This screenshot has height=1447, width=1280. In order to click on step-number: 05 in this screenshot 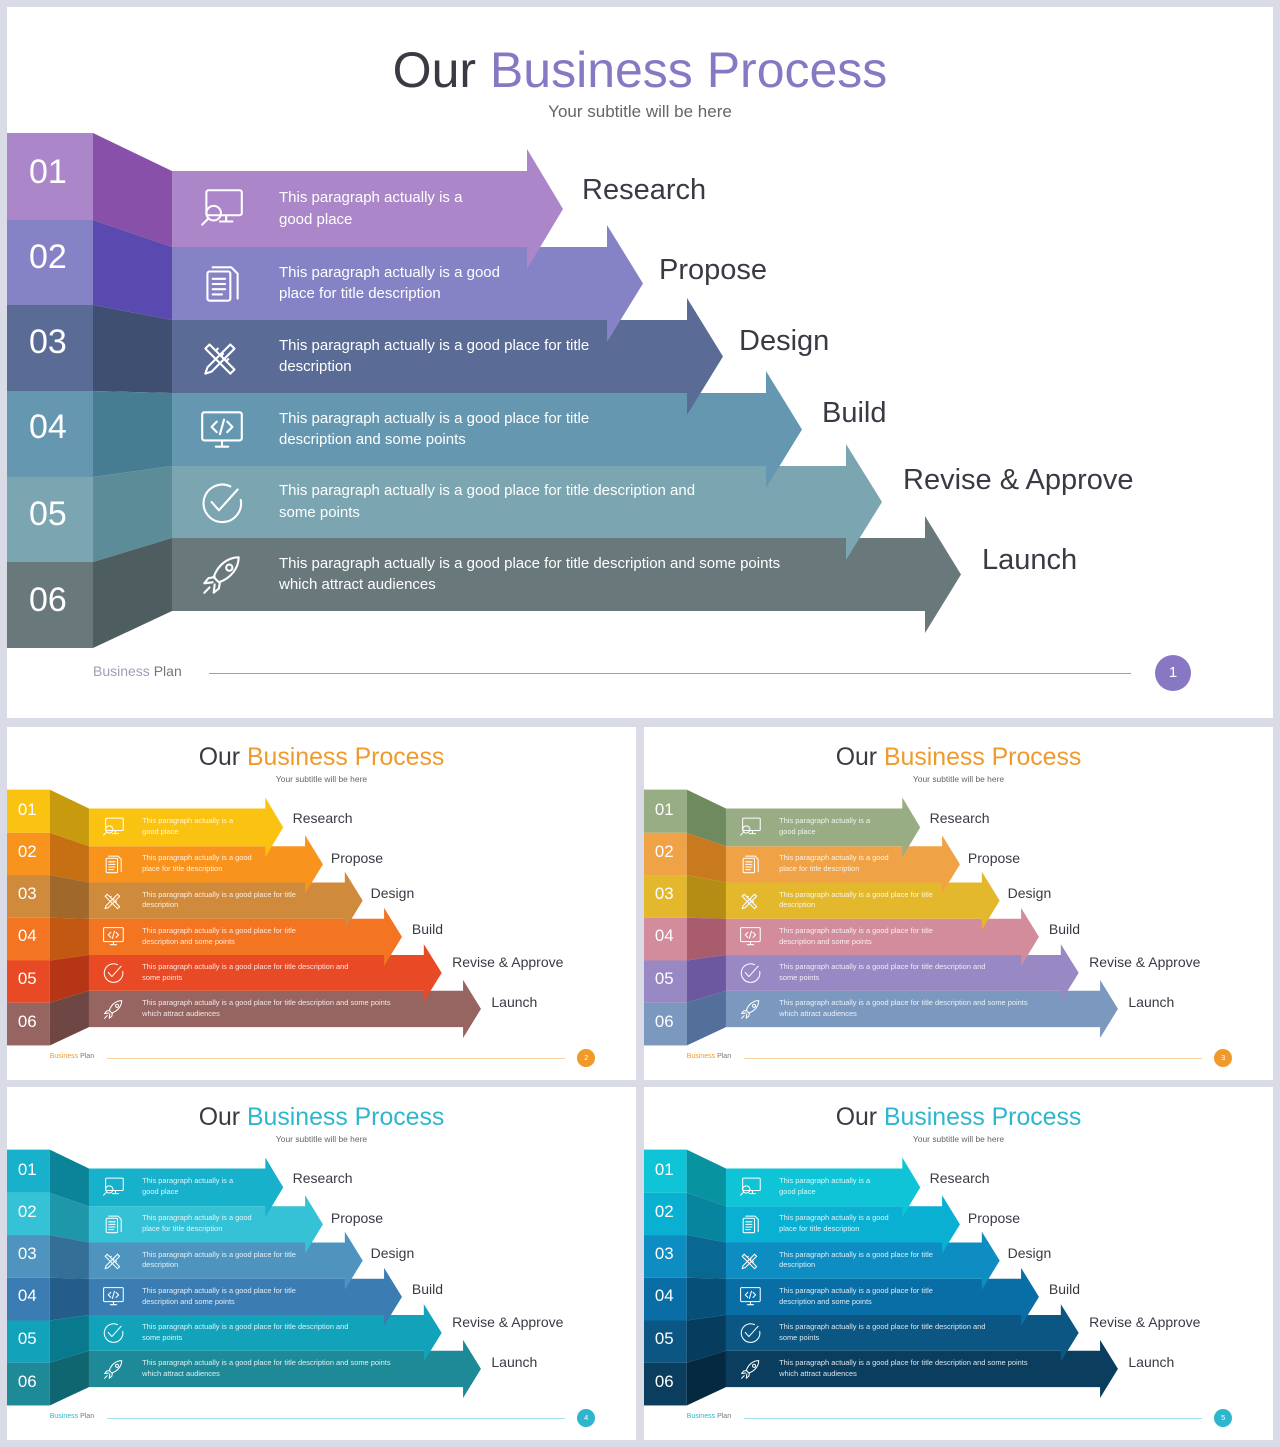, I will do `click(27, 1339)`.